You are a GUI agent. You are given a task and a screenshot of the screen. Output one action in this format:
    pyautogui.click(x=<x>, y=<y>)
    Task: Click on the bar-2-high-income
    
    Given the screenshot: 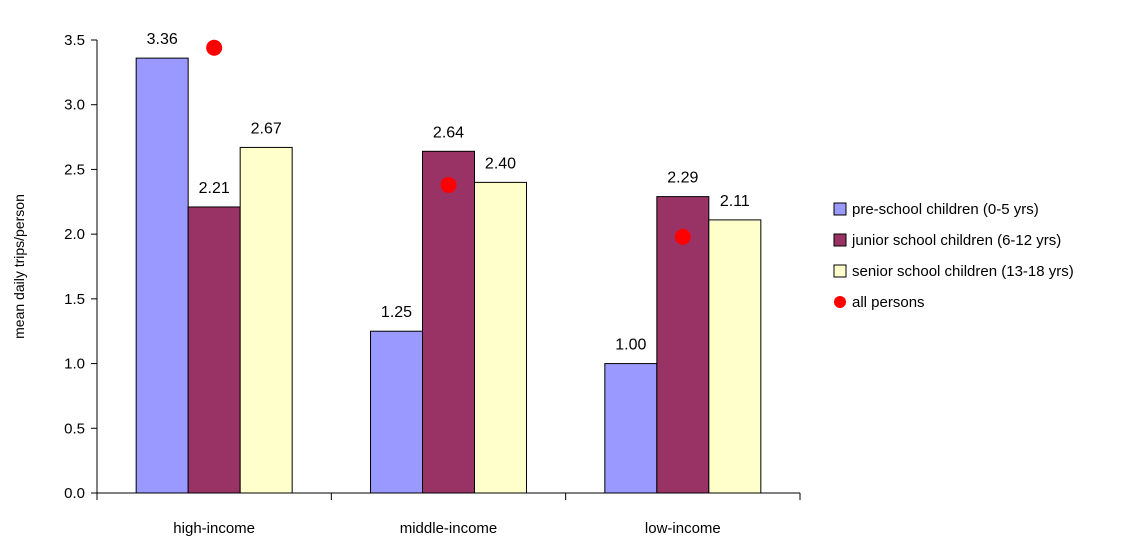 What is the action you would take?
    pyautogui.click(x=214, y=350)
    